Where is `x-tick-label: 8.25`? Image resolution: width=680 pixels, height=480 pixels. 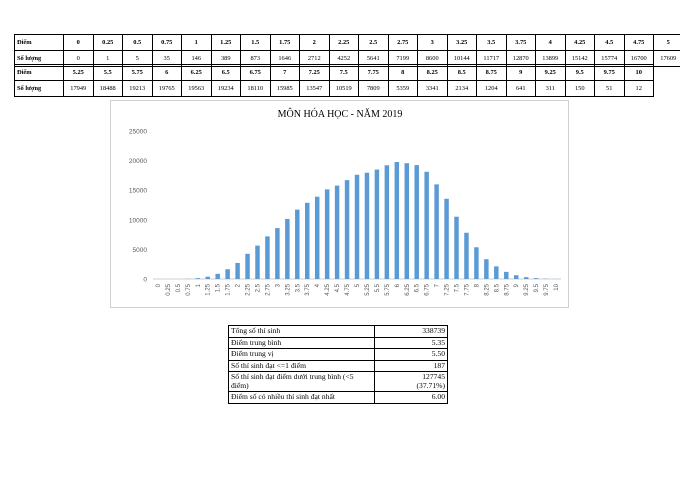
x-tick-label: 8.25 is located at coordinates (487, 289).